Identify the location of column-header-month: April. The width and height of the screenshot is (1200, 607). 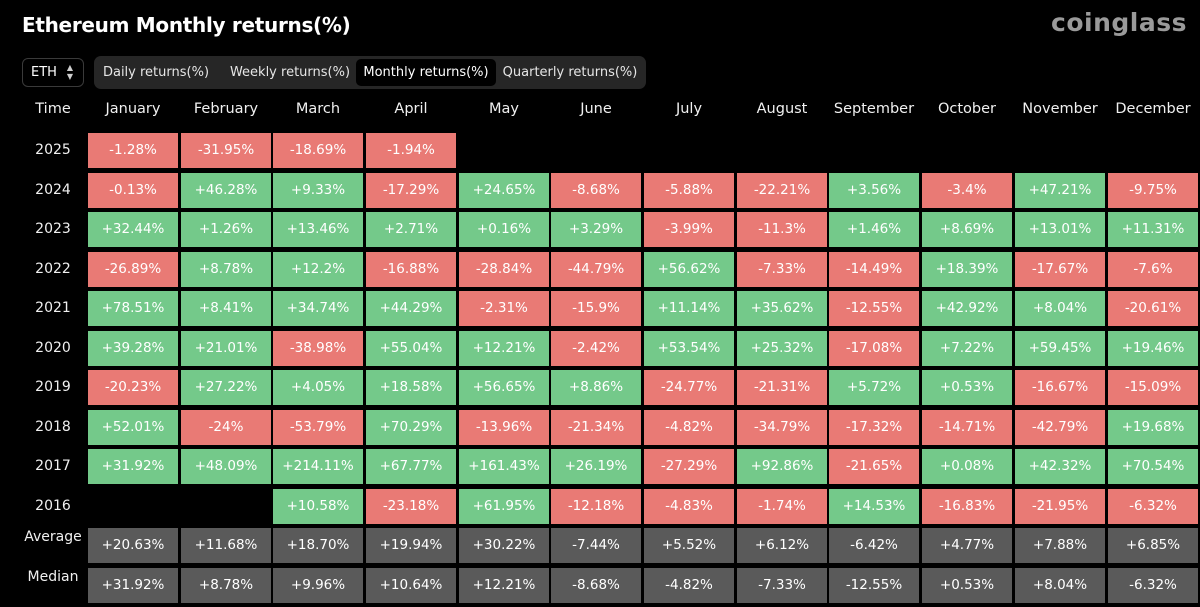
(411, 109).